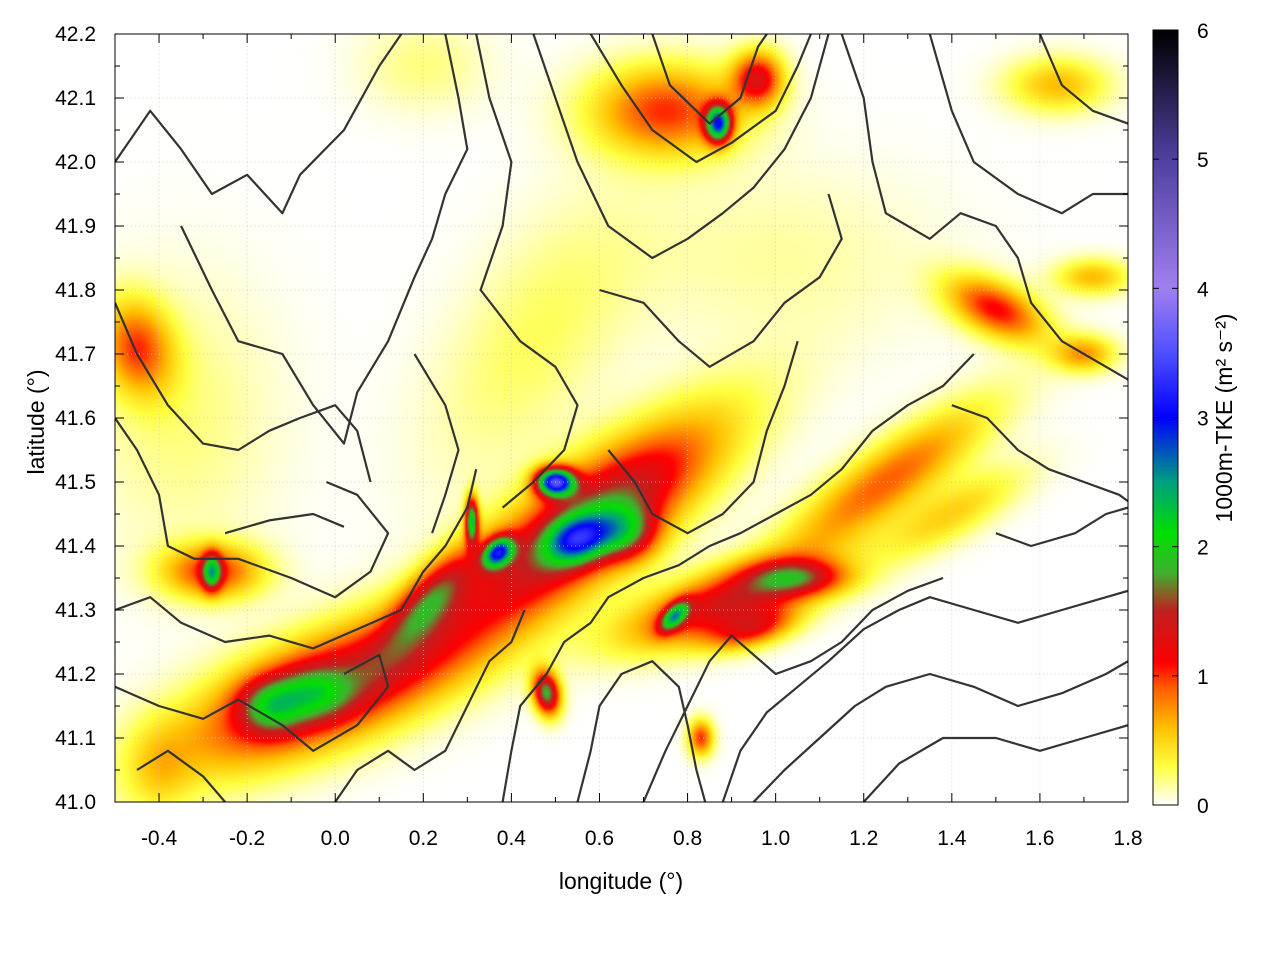 The image size is (1280, 960). Describe the element at coordinates (1203, 677) in the screenshot. I see `colorbar-tick-label-1: 1` at that location.